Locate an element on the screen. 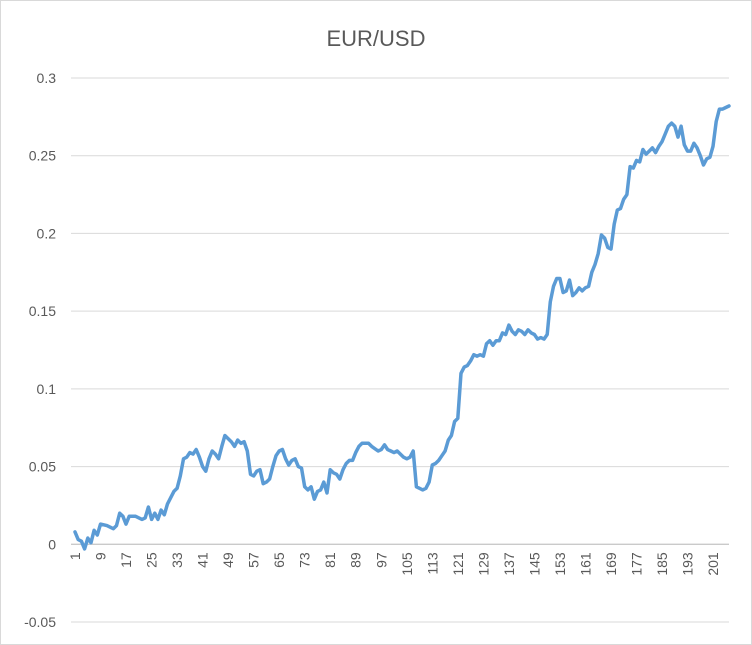  y-tick-label: -0.05 is located at coordinates (40, 622).